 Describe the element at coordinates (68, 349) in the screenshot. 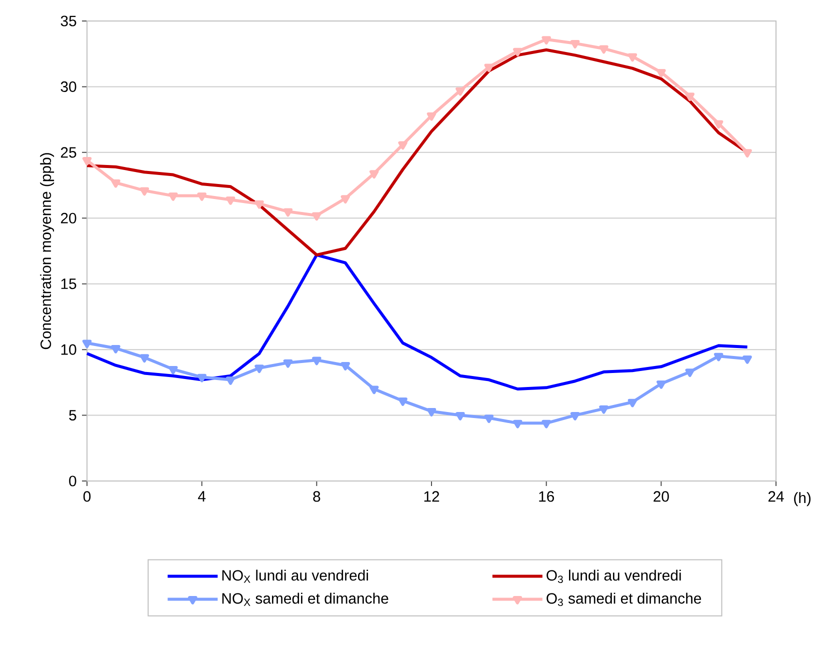

I see `y-tick-label: 10` at that location.